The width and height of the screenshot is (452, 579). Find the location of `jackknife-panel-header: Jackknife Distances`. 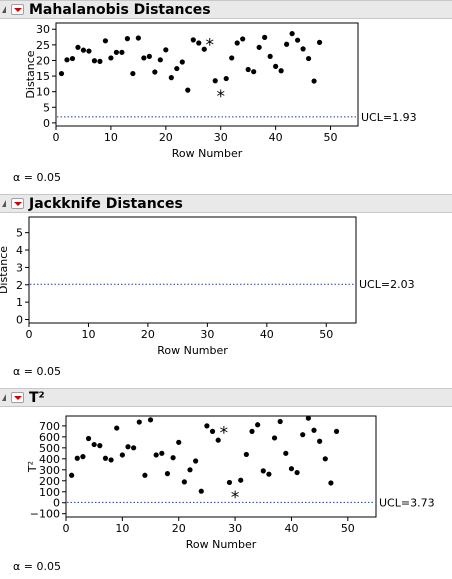

jackknife-panel-header: Jackknife Distances is located at coordinates (226, 203).